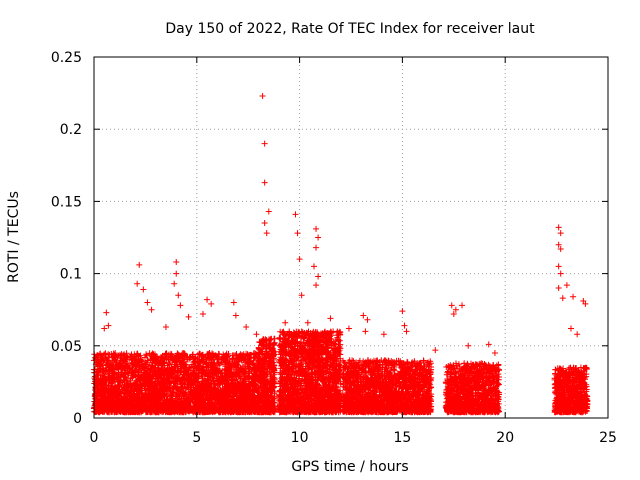 The image size is (640, 480). I want to click on y-tick-label: 0.2, so click(71, 130).